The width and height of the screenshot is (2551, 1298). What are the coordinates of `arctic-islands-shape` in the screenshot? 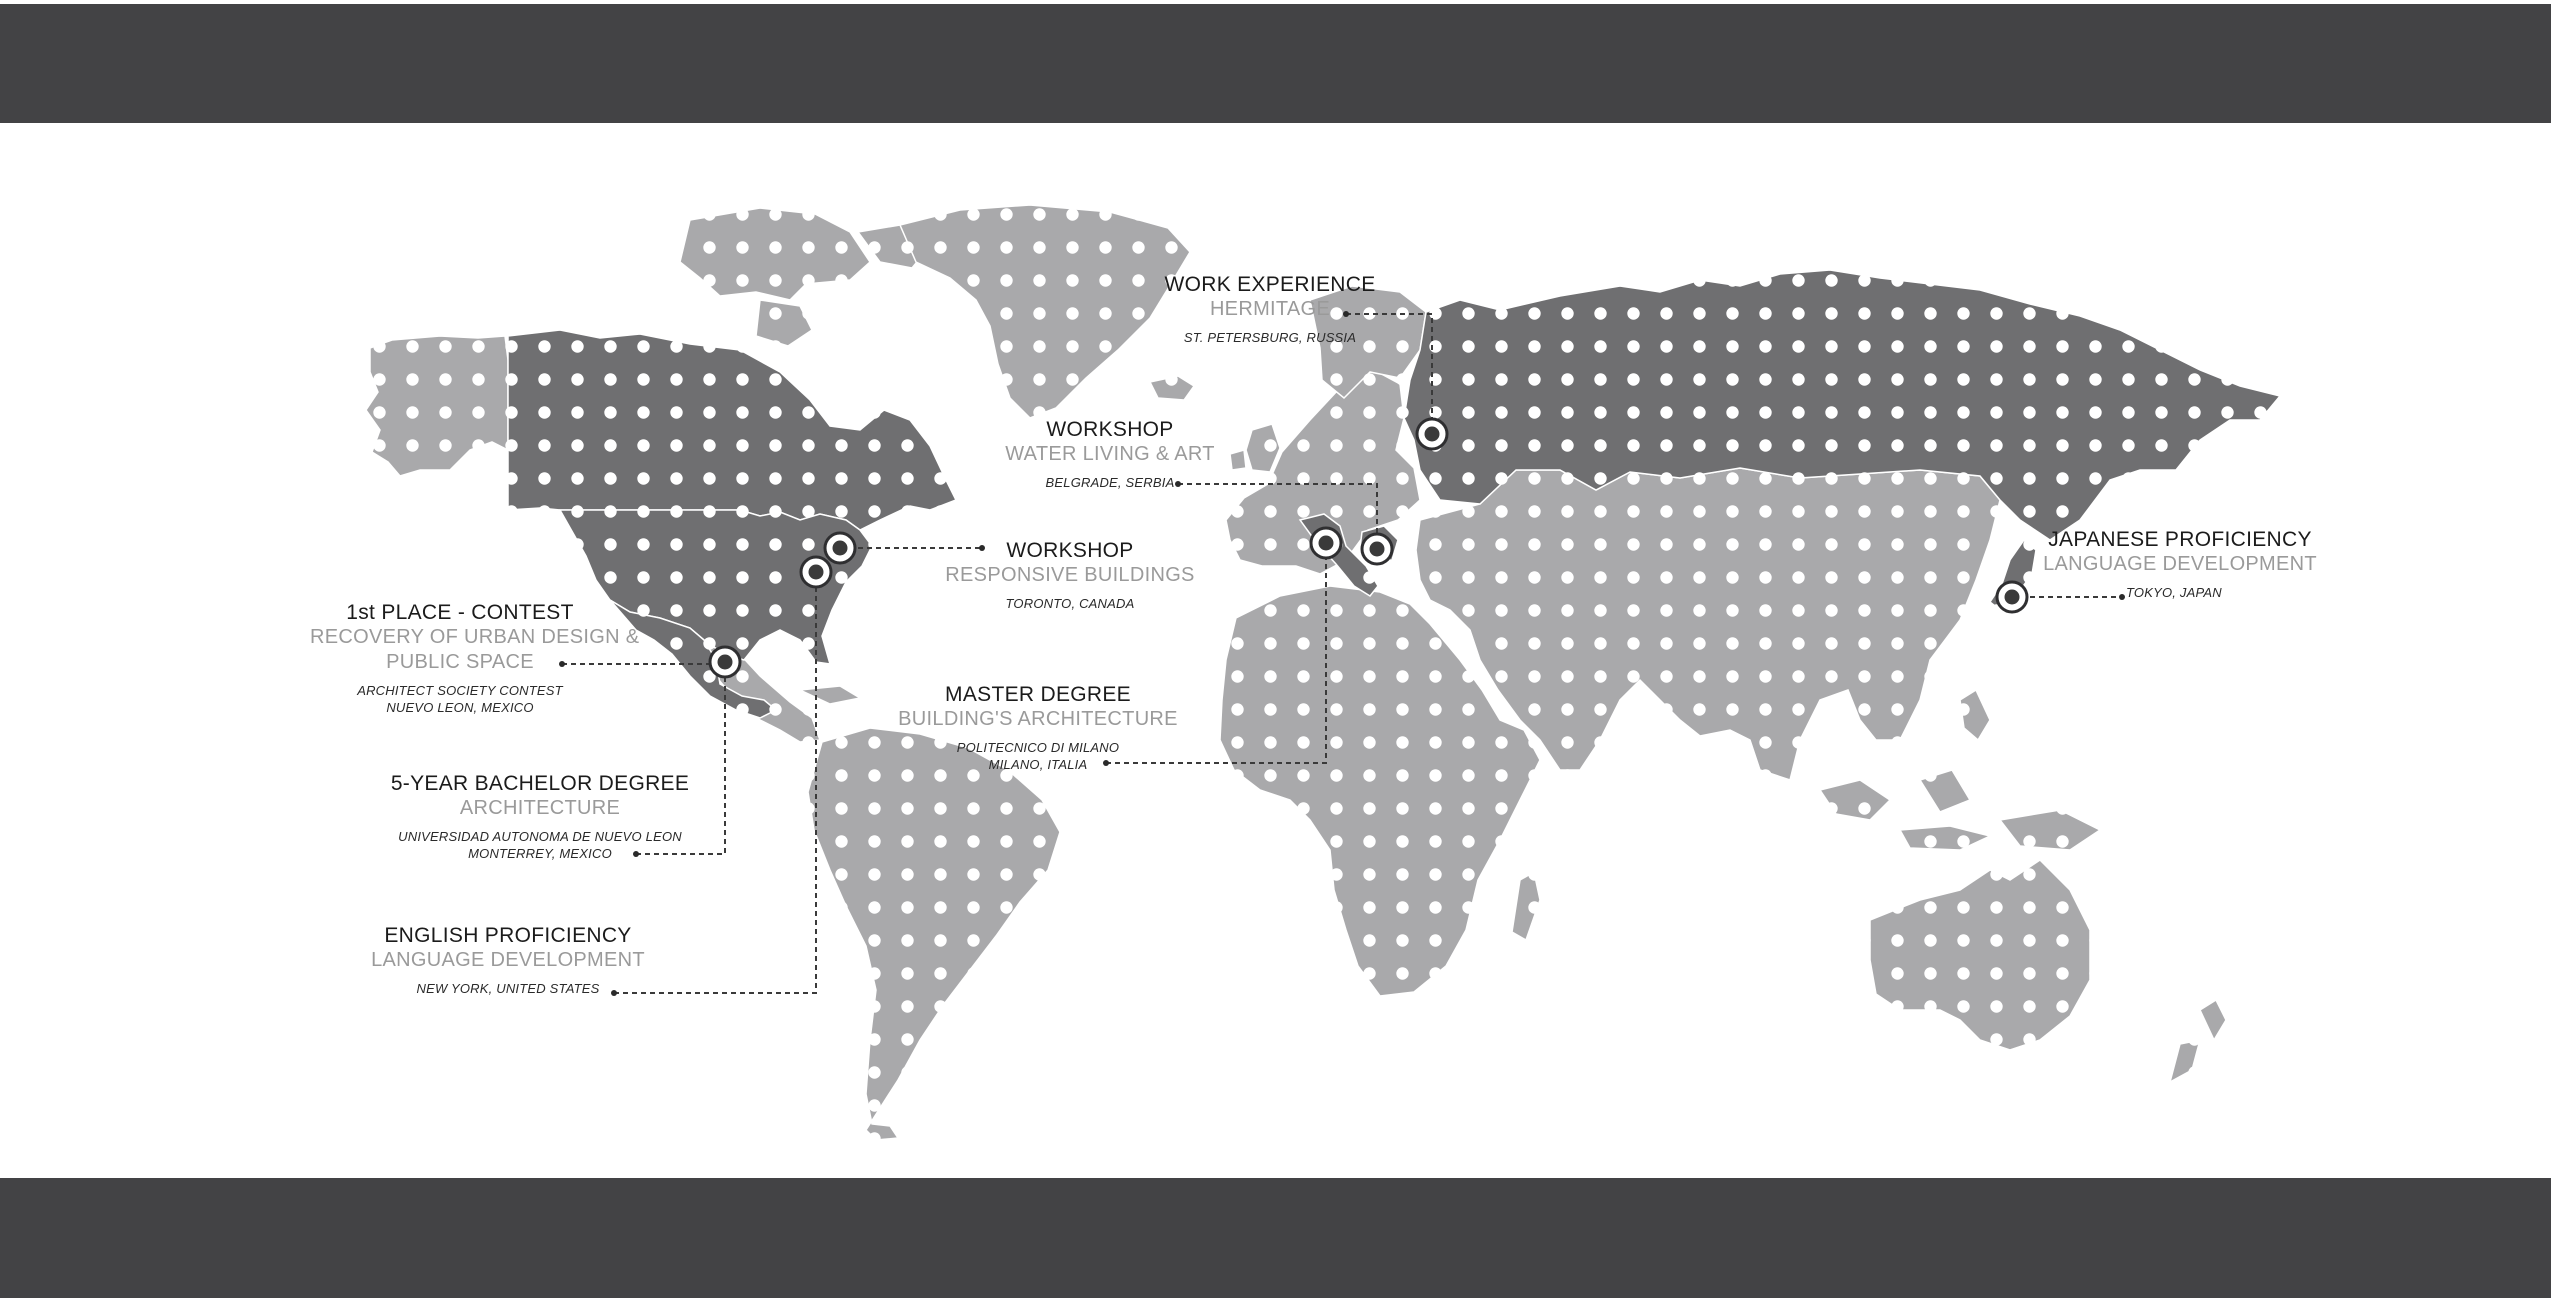 It's located at (805, 277).